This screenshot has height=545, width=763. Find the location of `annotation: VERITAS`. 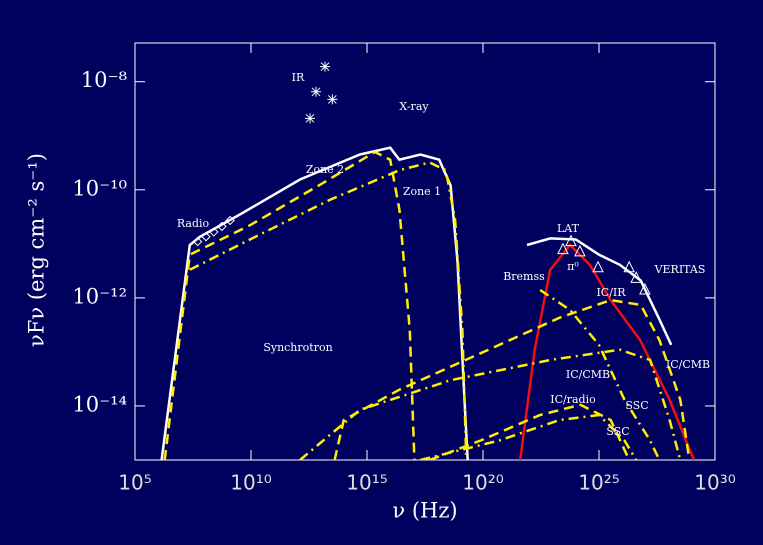

annotation: VERITAS is located at coordinates (680, 269).